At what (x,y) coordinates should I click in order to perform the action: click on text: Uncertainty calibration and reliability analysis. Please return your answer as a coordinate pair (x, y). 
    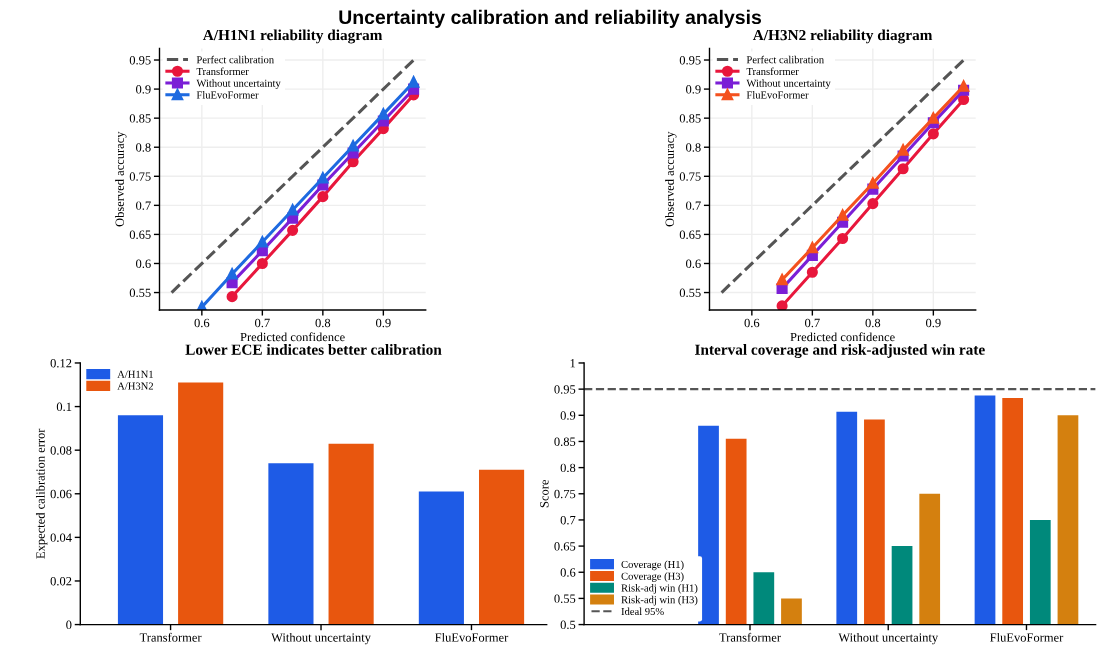
    Looking at the image, I should click on (550, 18).